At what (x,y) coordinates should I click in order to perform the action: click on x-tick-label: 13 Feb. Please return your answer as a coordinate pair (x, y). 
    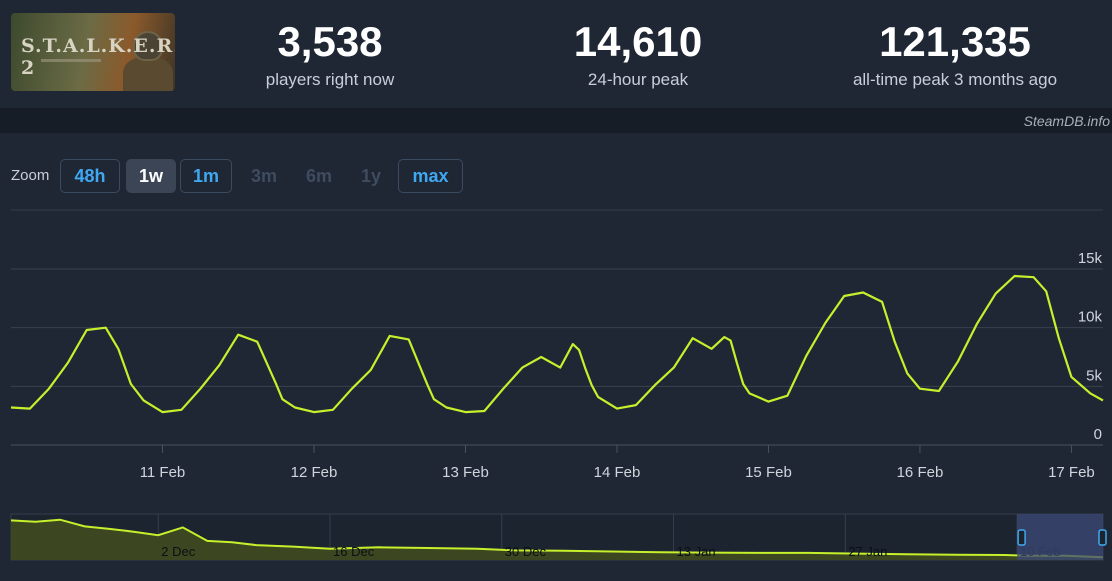
    Looking at the image, I should click on (465, 472).